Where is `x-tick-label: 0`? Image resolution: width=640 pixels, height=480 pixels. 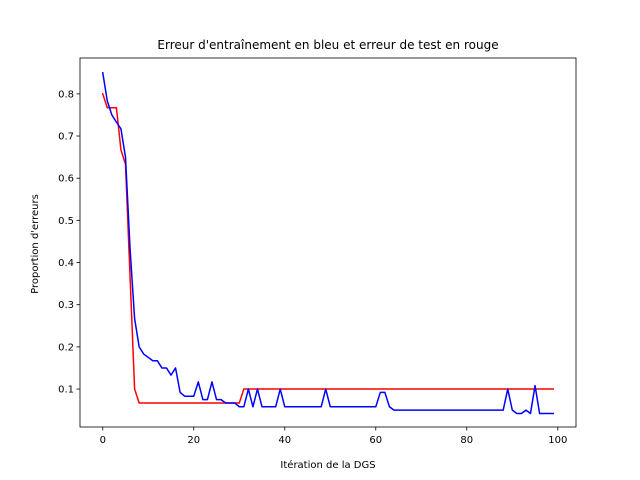 x-tick-label: 0 is located at coordinates (103, 440).